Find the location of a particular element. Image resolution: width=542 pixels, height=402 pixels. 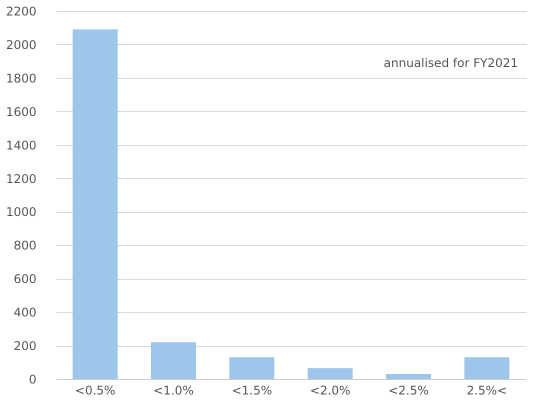

x-tick-label: <1.5% is located at coordinates (252, 391).